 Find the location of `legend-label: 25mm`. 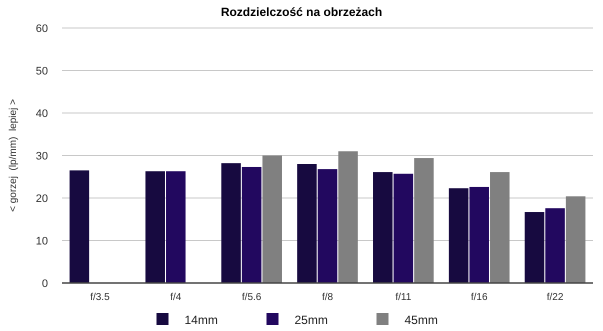

legend-label: 25mm is located at coordinates (311, 320).